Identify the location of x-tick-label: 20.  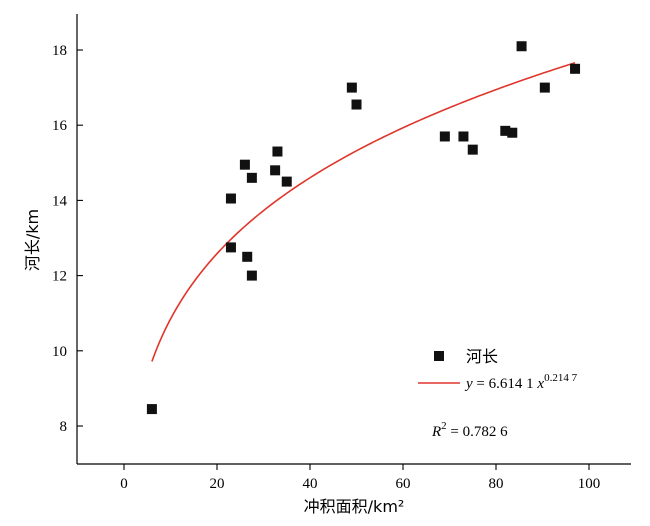
(217, 484).